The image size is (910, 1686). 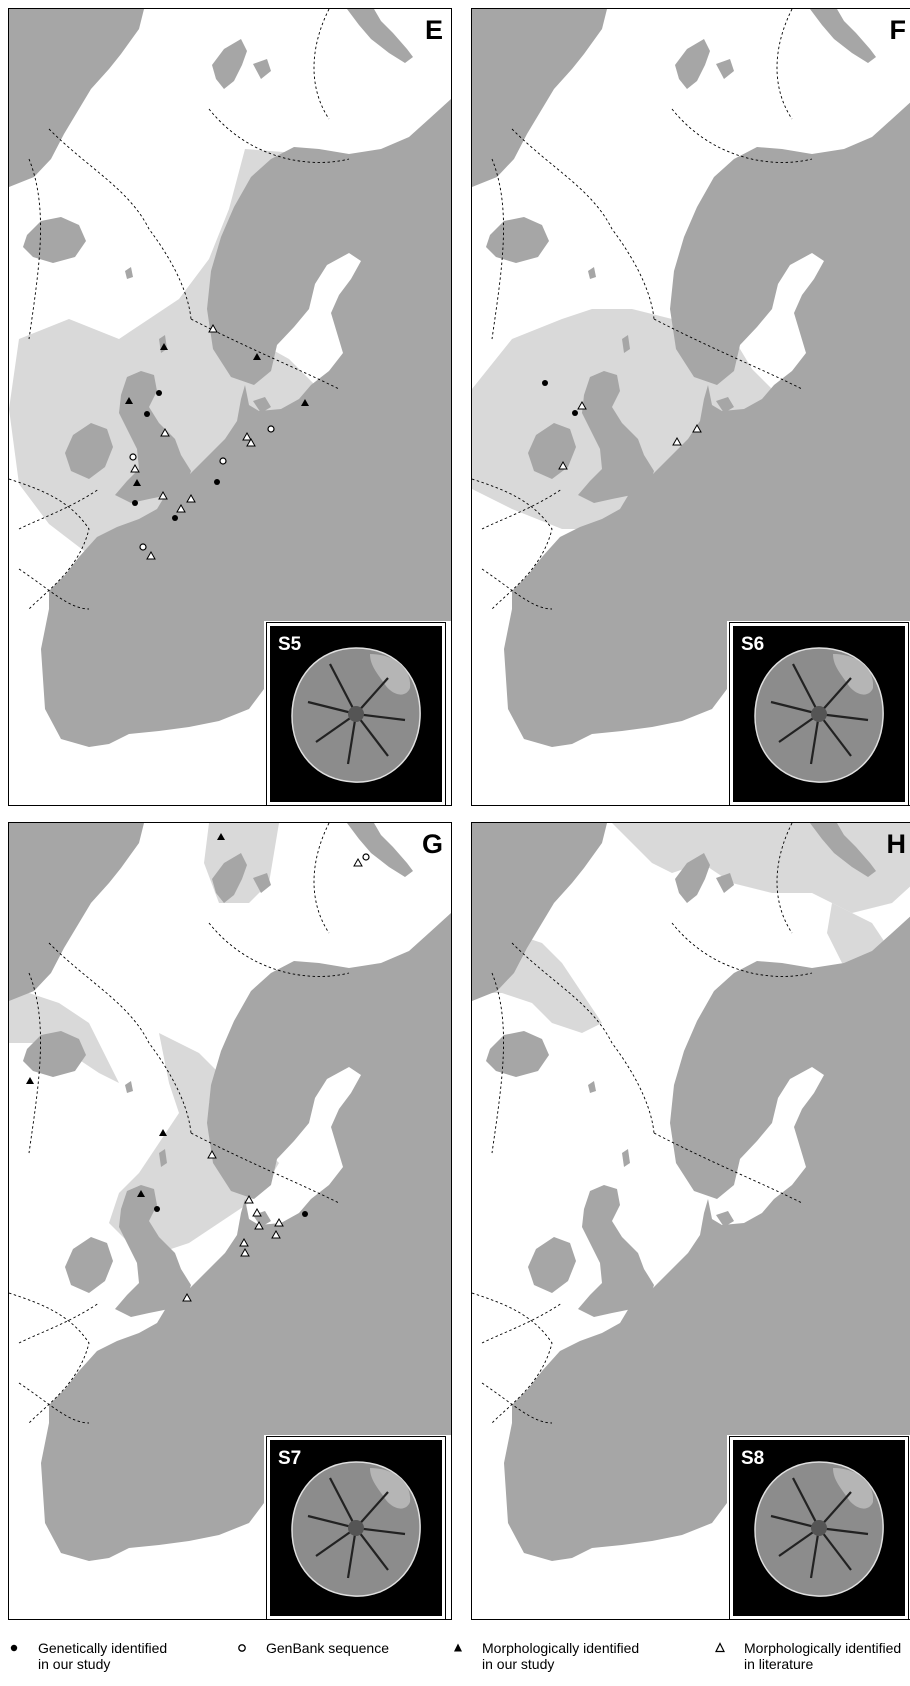 What do you see at coordinates (290, 1458) in the screenshot?
I see `species-label: S7` at bounding box center [290, 1458].